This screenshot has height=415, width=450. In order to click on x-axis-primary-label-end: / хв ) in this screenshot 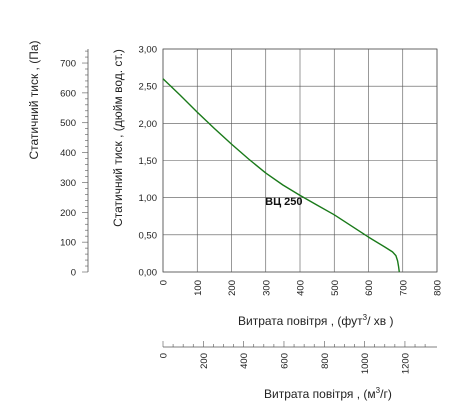, I will do `click(380, 321)`.